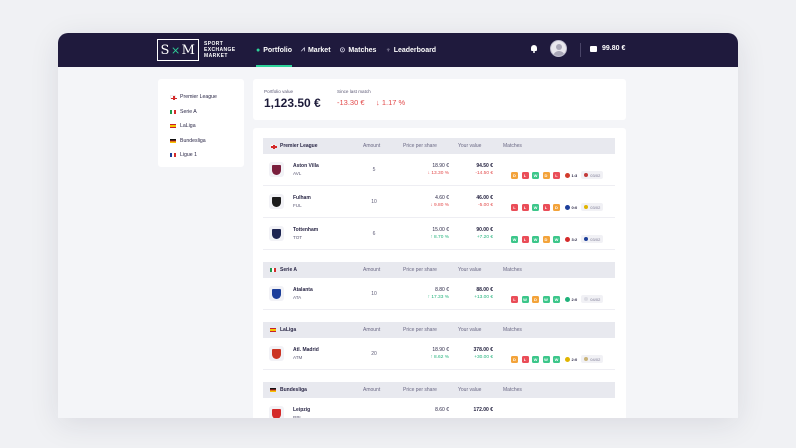 This screenshot has height=448, width=796. Describe the element at coordinates (214, 44) in the screenshot. I see `logo-text-line: SPORT` at that location.